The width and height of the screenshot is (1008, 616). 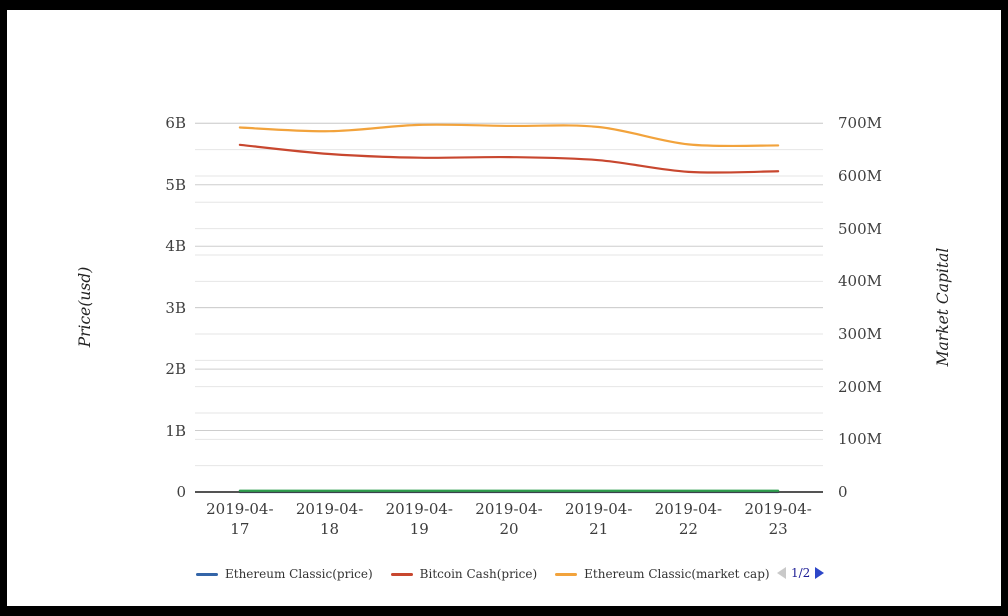 What do you see at coordinates (175, 307) in the screenshot?
I see `left-axis-tick-label: 3B` at bounding box center [175, 307].